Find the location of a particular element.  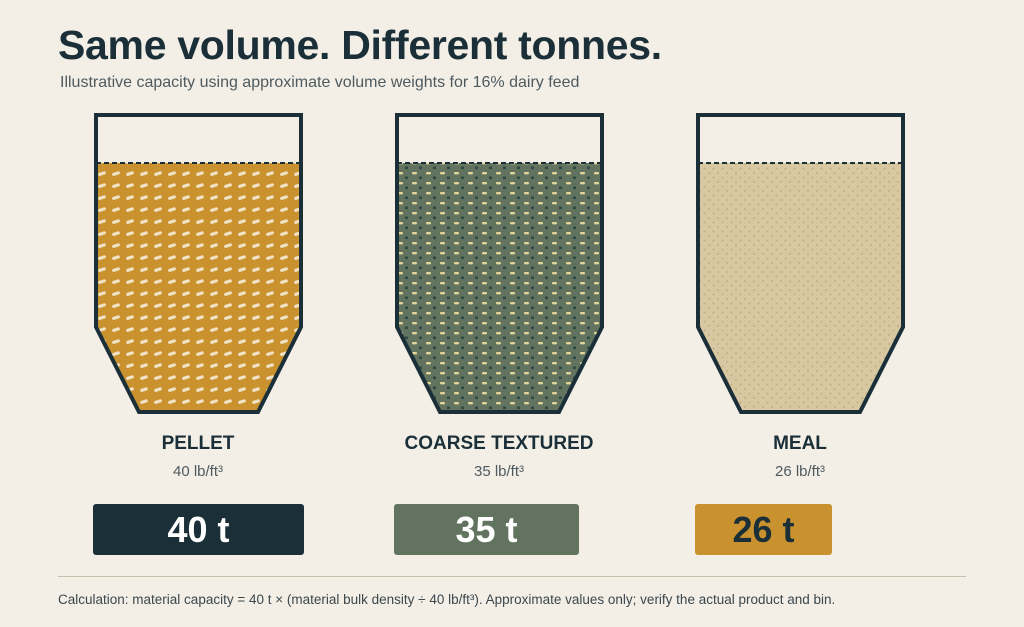

bin-coarse-outline is located at coordinates (499, 263).